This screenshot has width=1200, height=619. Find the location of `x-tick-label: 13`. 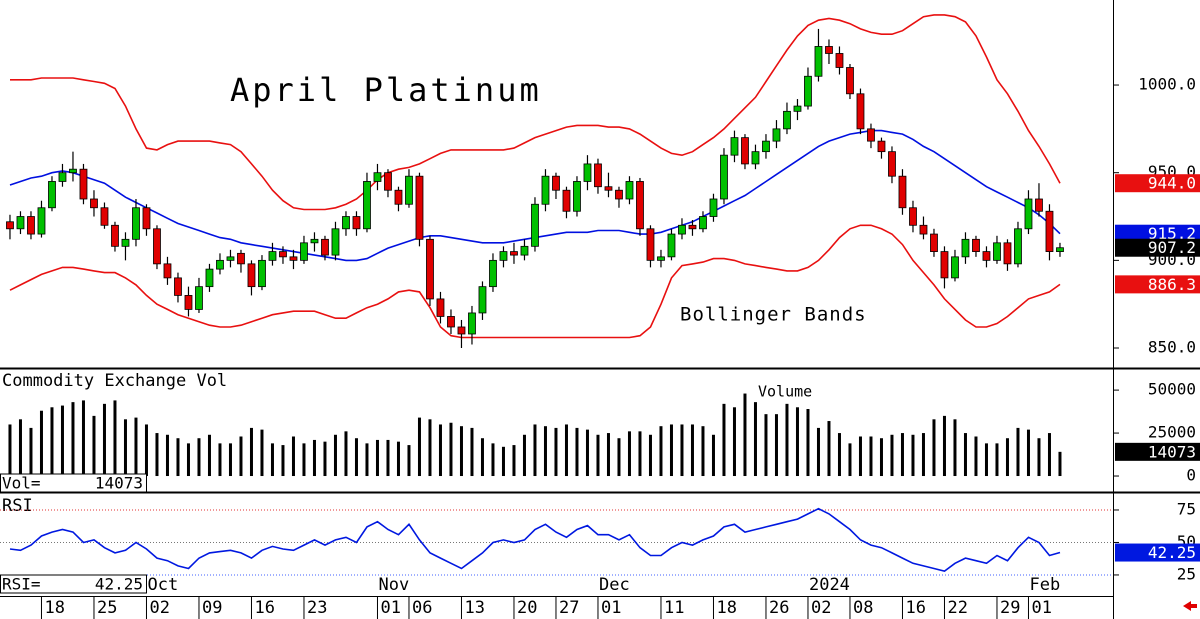

x-tick-label: 13 is located at coordinates (474, 608).